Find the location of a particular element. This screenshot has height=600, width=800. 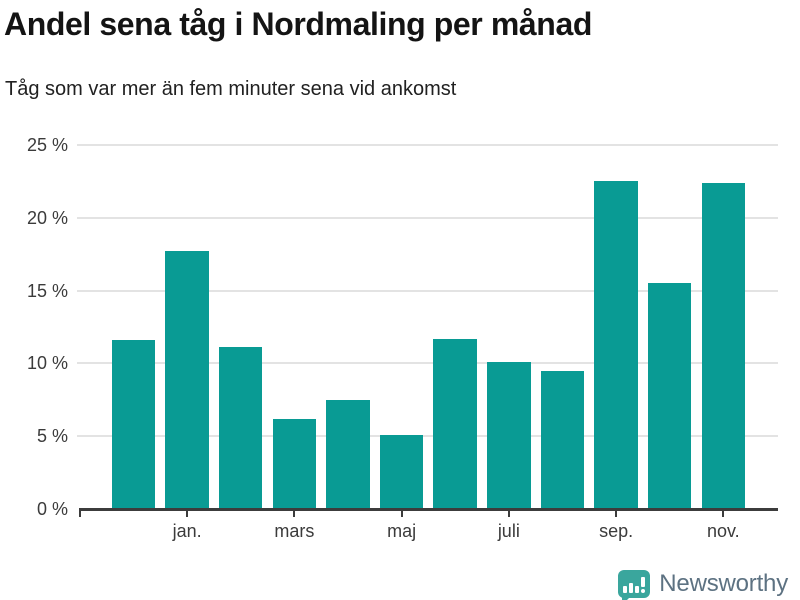

exclamation-icon is located at coordinates (643, 585).